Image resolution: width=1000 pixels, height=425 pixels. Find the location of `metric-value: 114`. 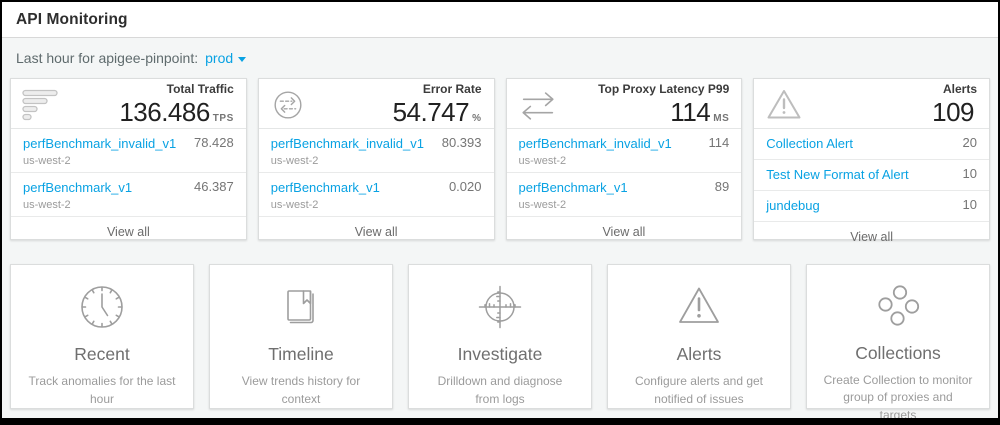

metric-value: 114 is located at coordinates (690, 111).